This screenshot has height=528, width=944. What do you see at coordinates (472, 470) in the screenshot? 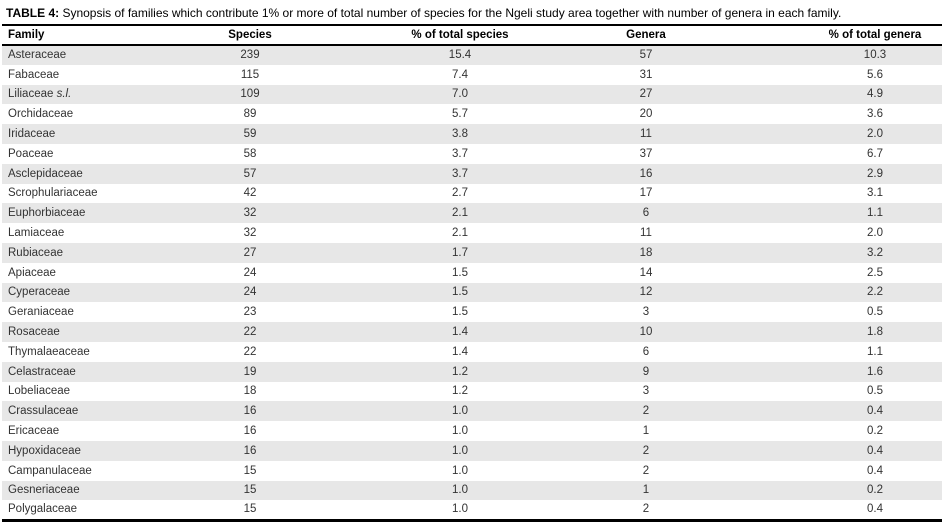
I see `table-row: Campanulaceae 15 1.0 2 0.4` at bounding box center [472, 470].